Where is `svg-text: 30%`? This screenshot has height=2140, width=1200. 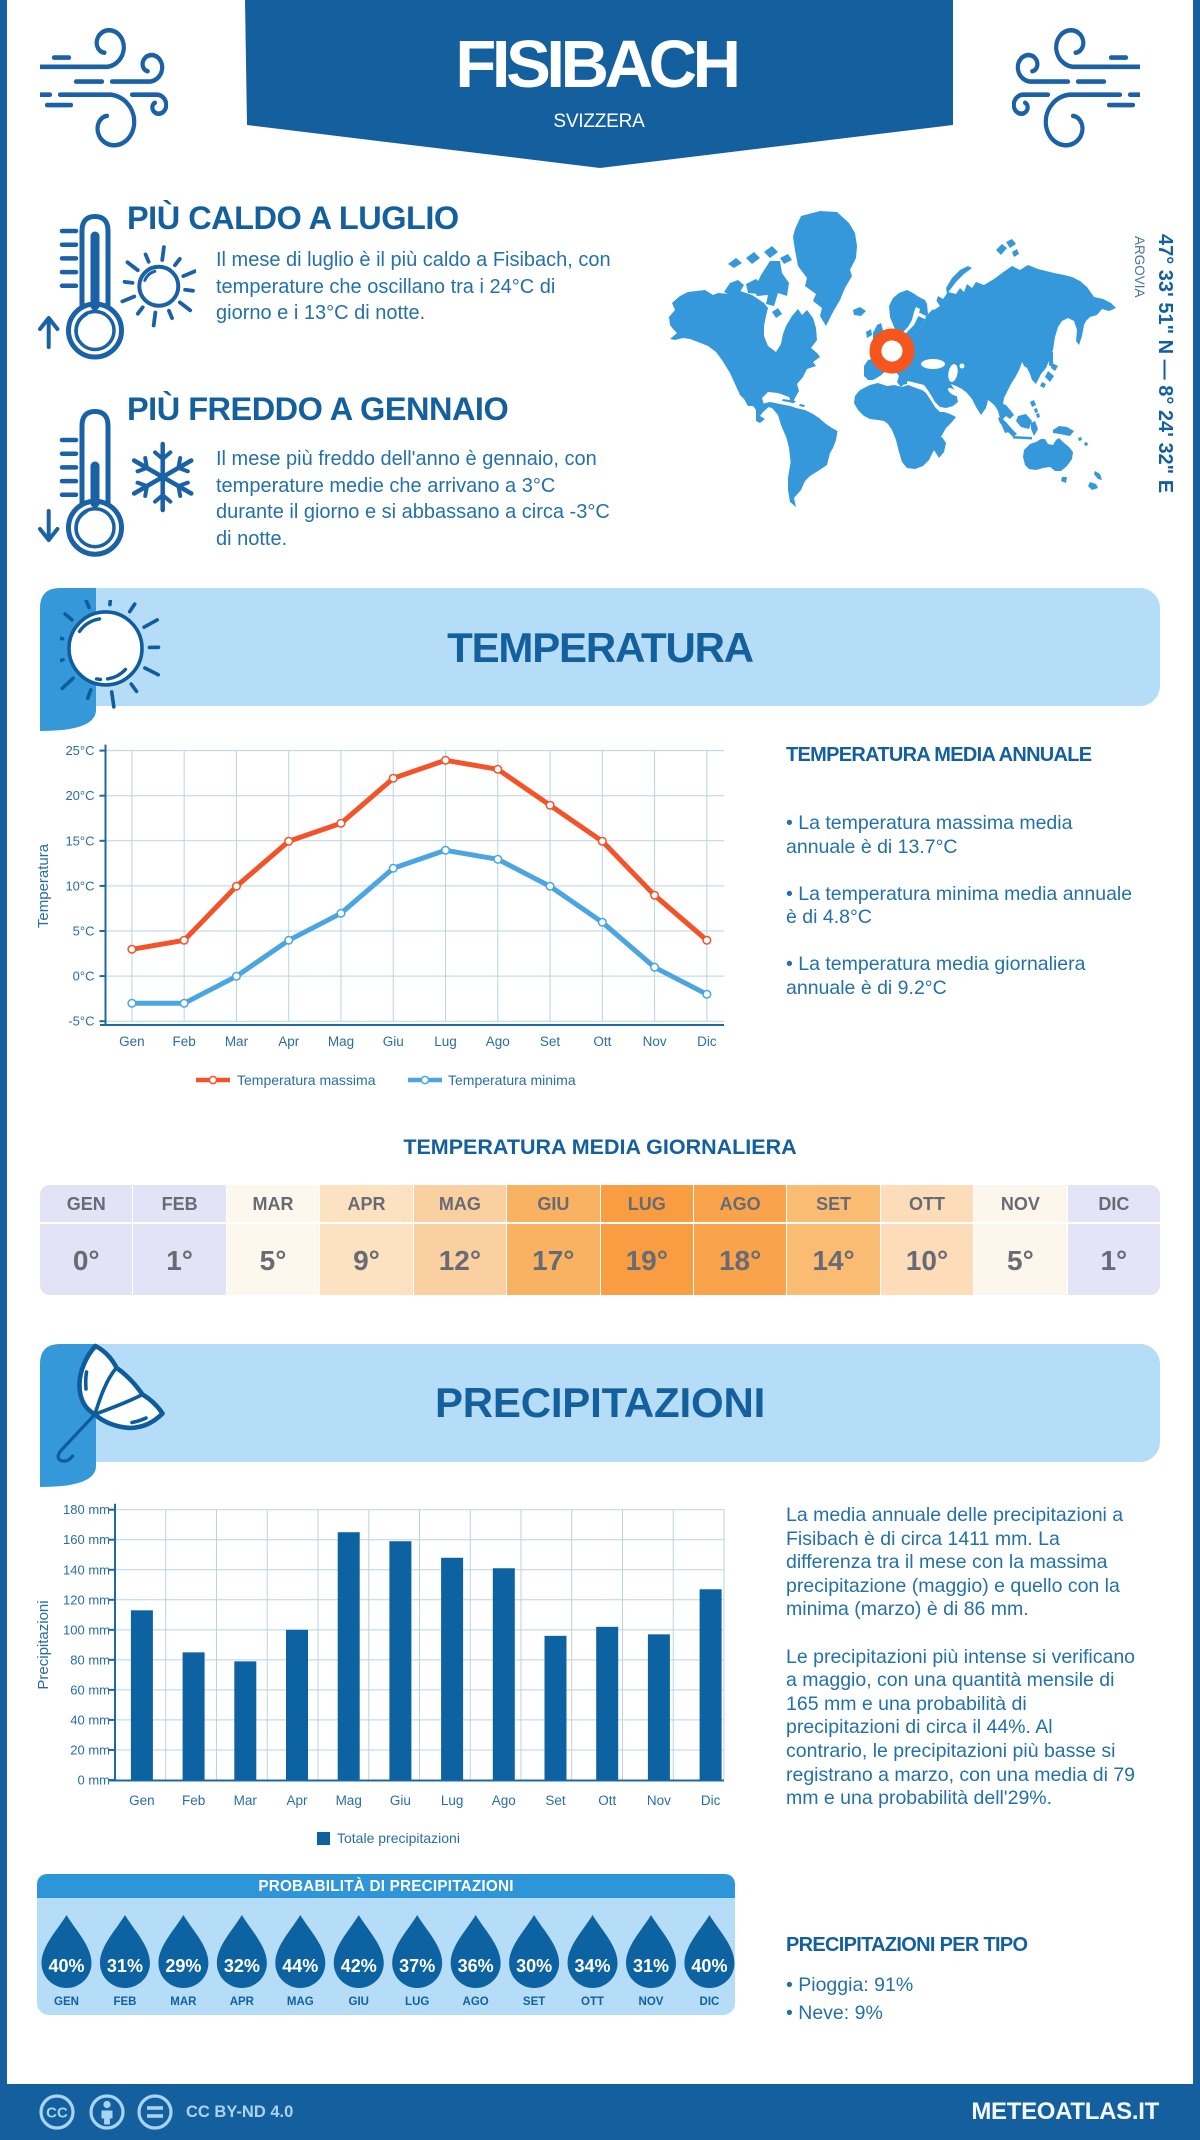
svg-text: 30% is located at coordinates (534, 1966).